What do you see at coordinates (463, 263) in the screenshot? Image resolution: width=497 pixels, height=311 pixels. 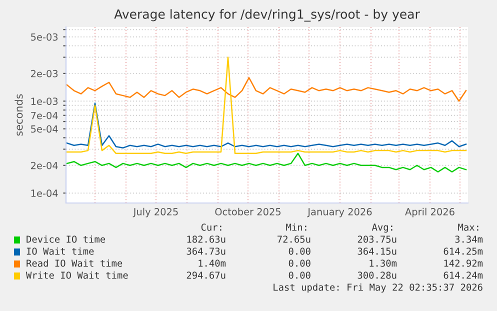 I see `text: 142.92m` at bounding box center [463, 263].